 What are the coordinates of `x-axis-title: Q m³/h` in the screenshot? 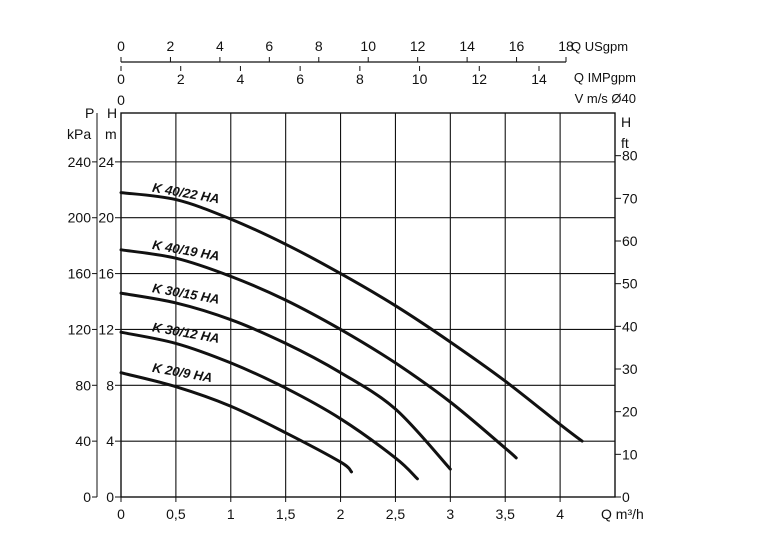 It's located at (622, 514).